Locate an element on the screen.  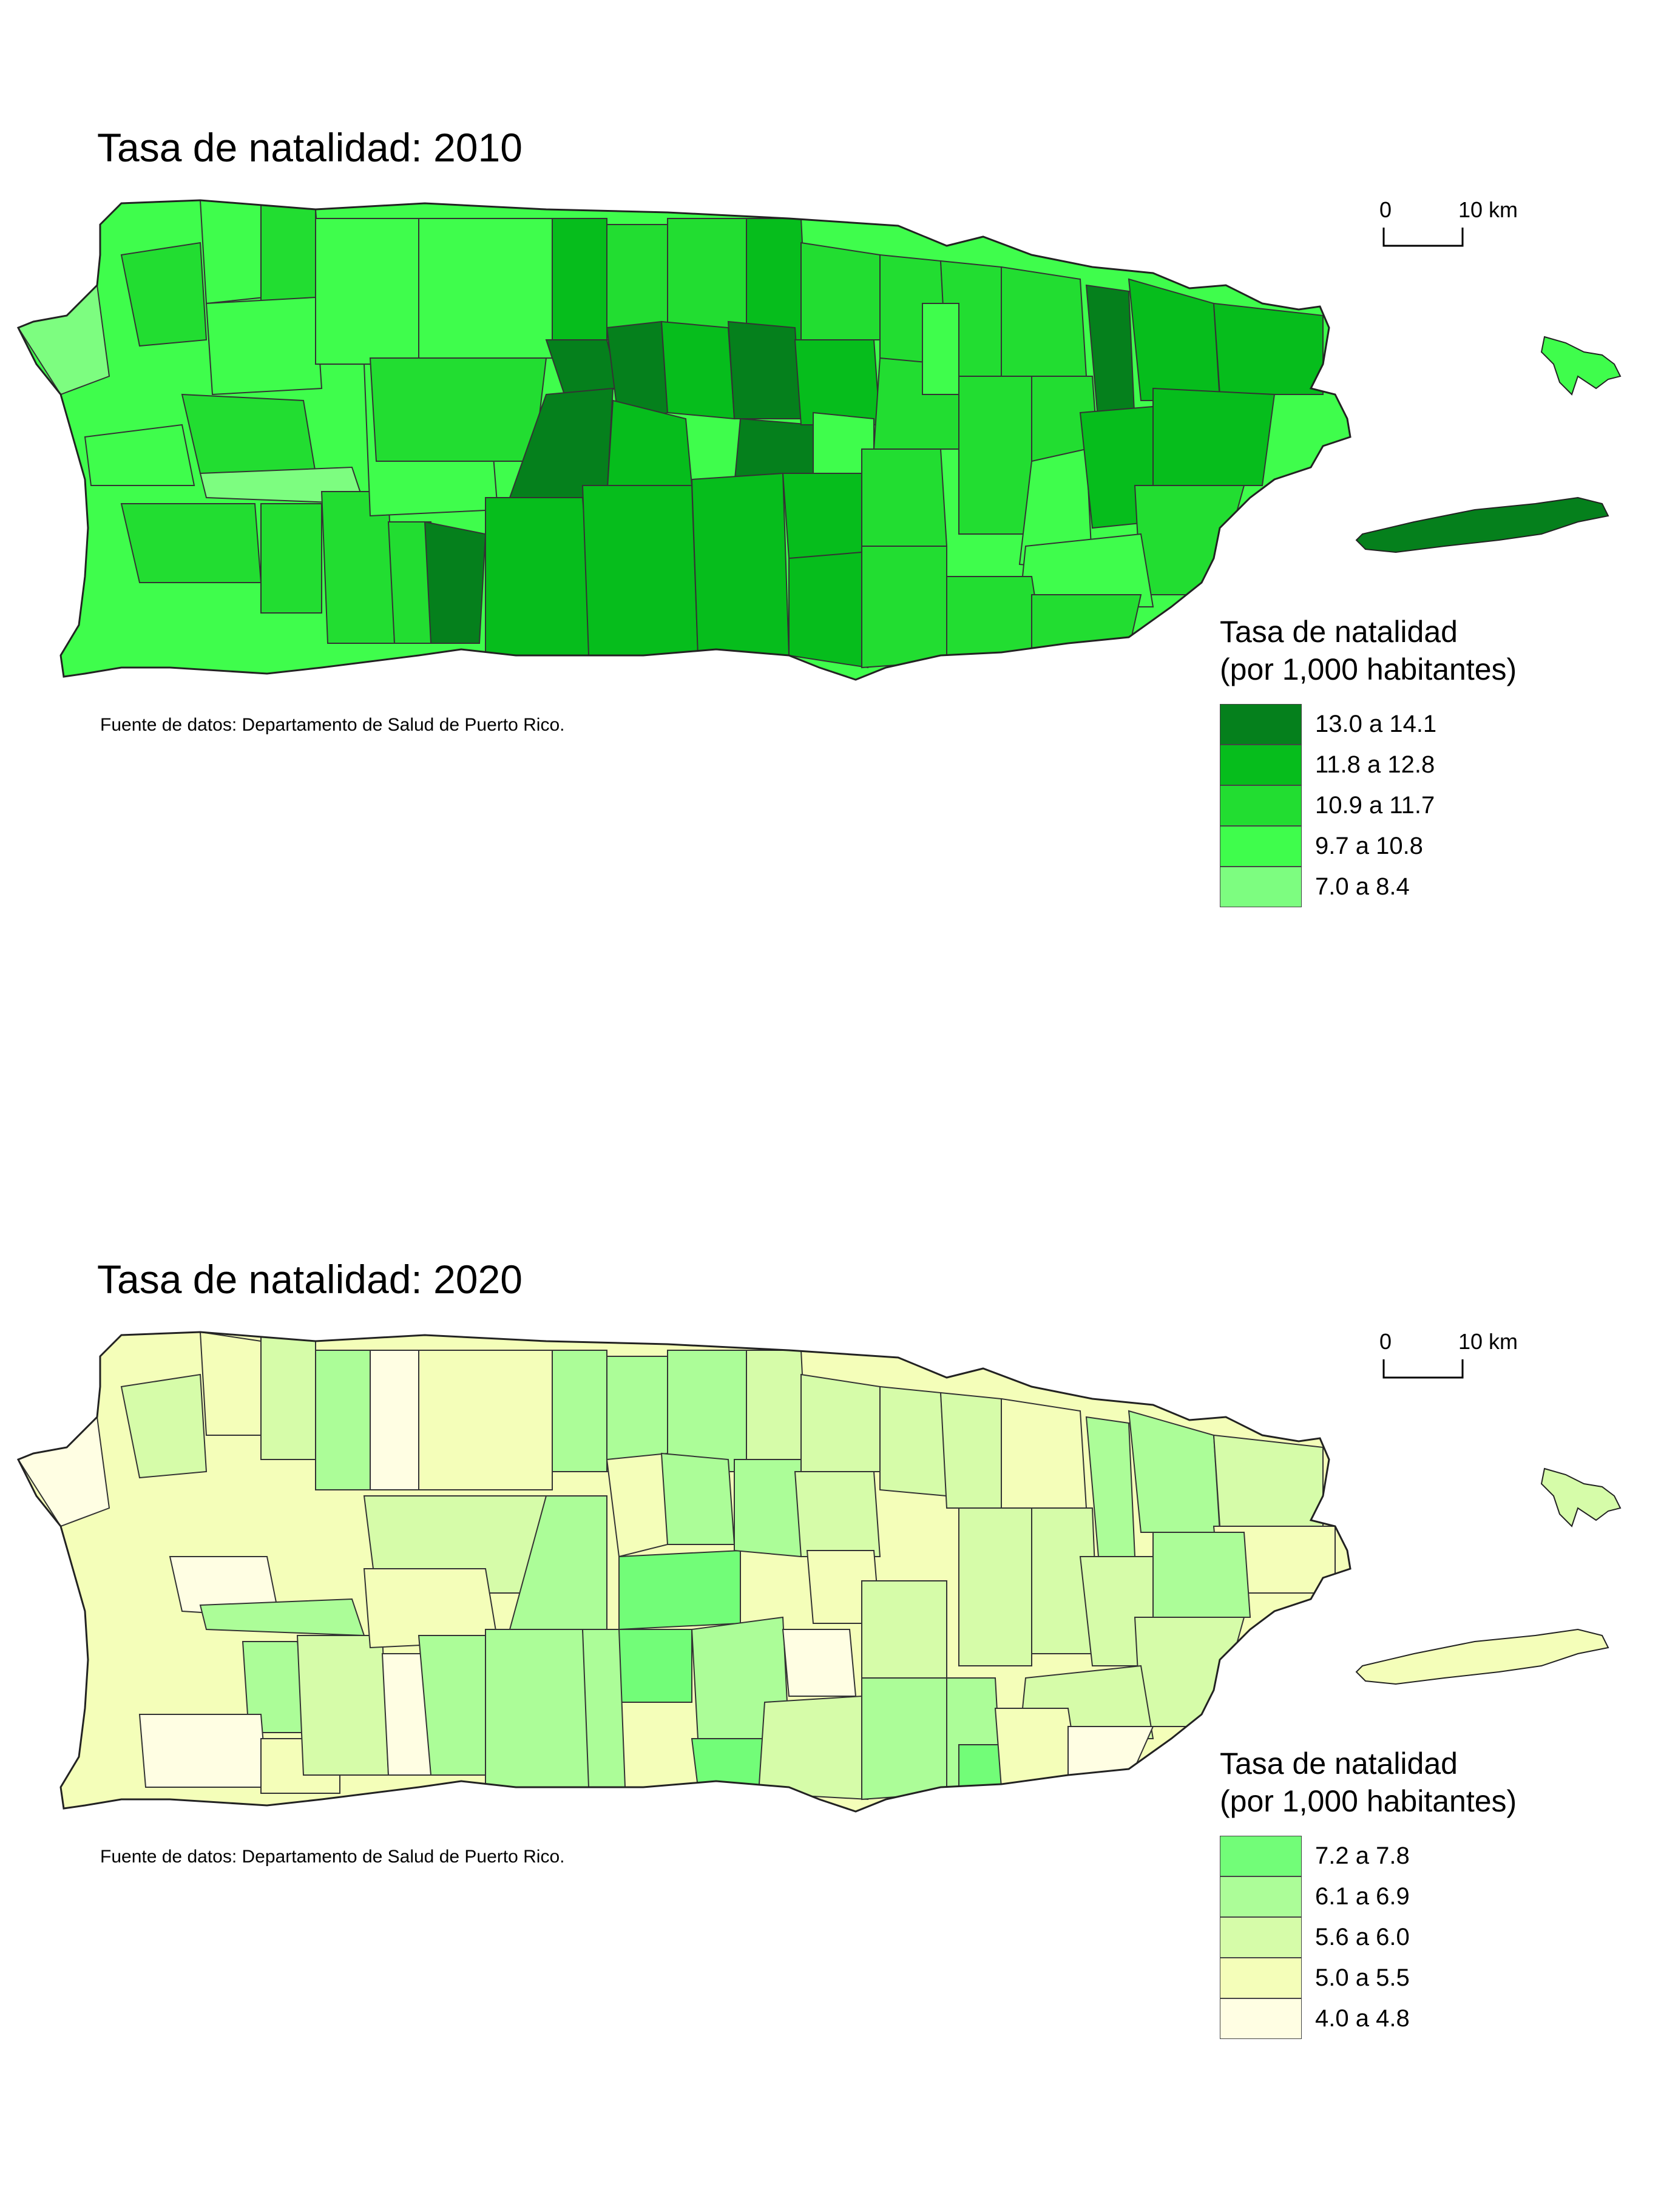
legend-label: 6.1 a 6.9 is located at coordinates (1362, 1896).